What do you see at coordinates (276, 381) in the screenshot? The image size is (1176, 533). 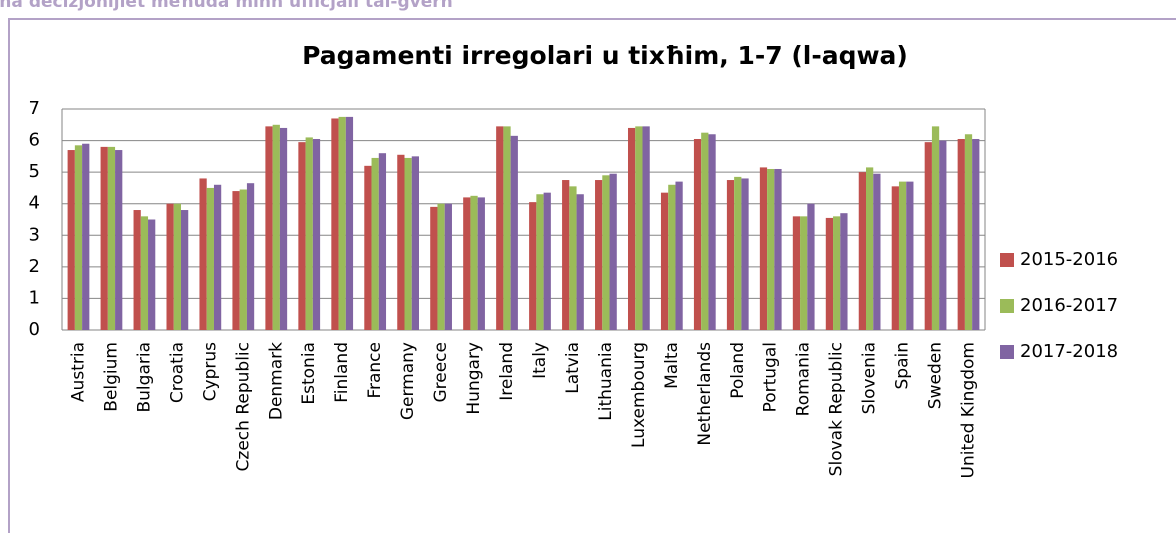 I see `x-tick-label: Denmark` at bounding box center [276, 381].